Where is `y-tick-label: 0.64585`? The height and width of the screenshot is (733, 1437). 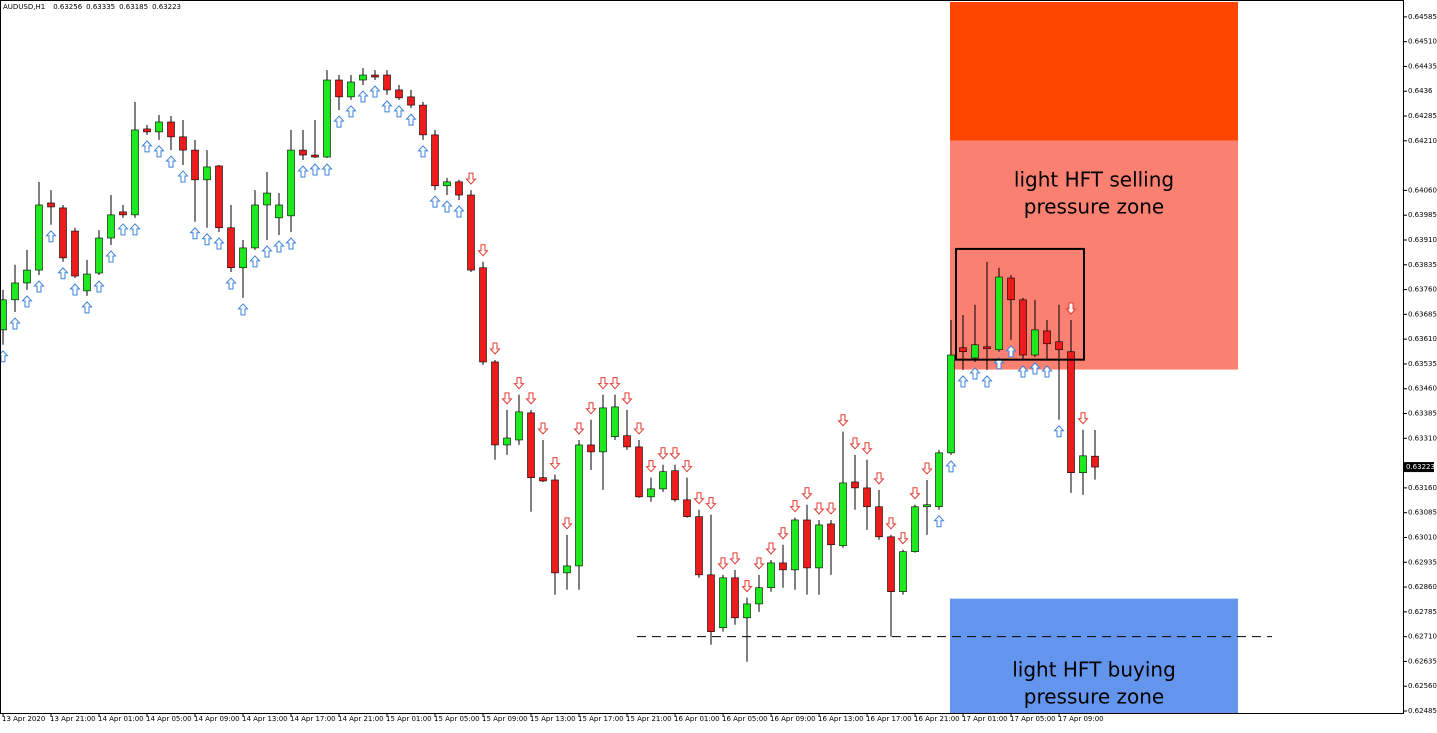
y-tick-label: 0.64585 is located at coordinates (1422, 17).